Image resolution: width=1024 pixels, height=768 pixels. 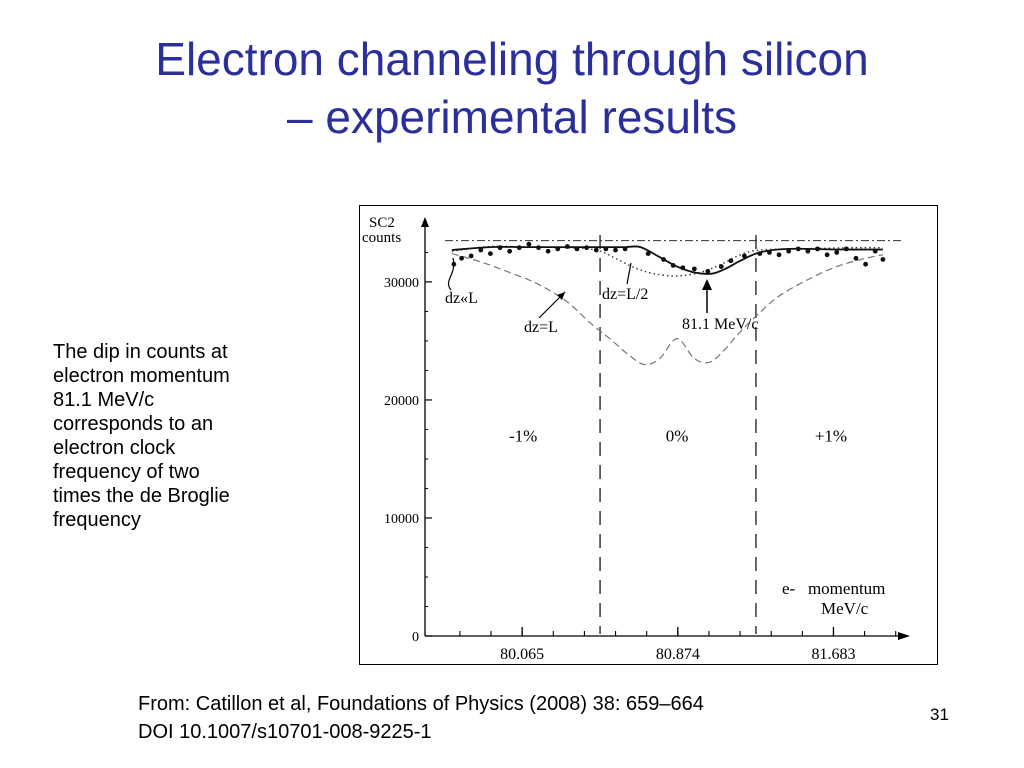 I want to click on y-axis-label-line-2: counts, so click(x=381, y=238).